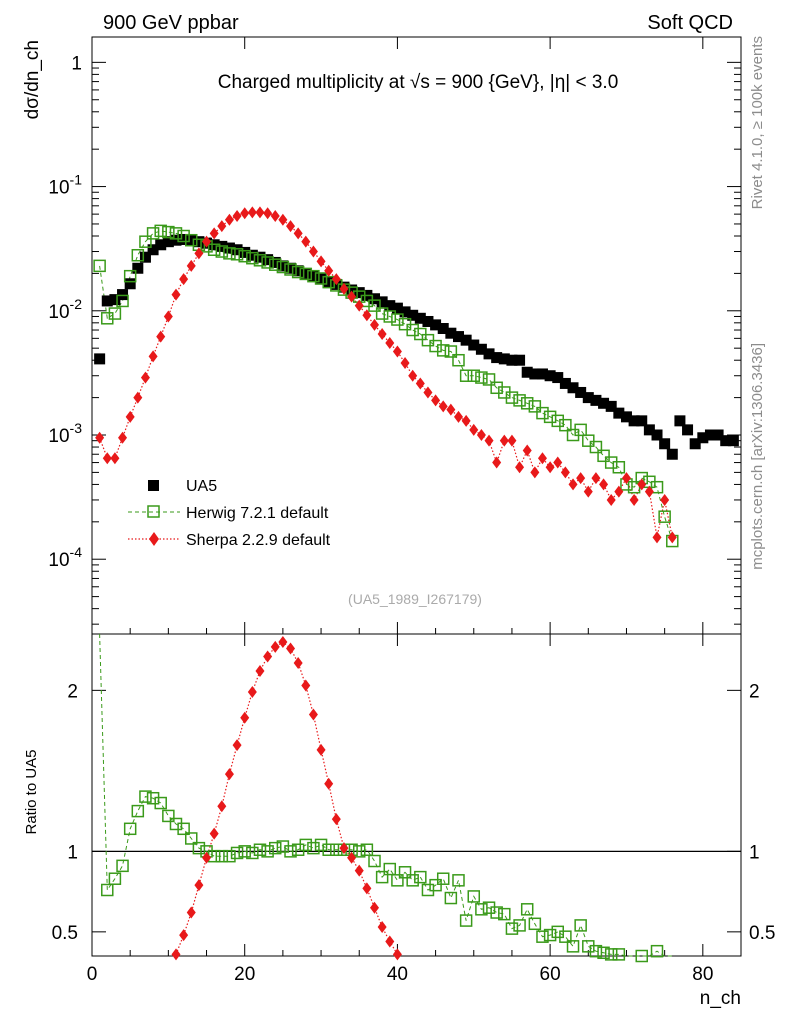 The height and width of the screenshot is (1024, 786). Describe the element at coordinates (754, 852) in the screenshot. I see `ratio-y-tick-label-right: 1` at that location.